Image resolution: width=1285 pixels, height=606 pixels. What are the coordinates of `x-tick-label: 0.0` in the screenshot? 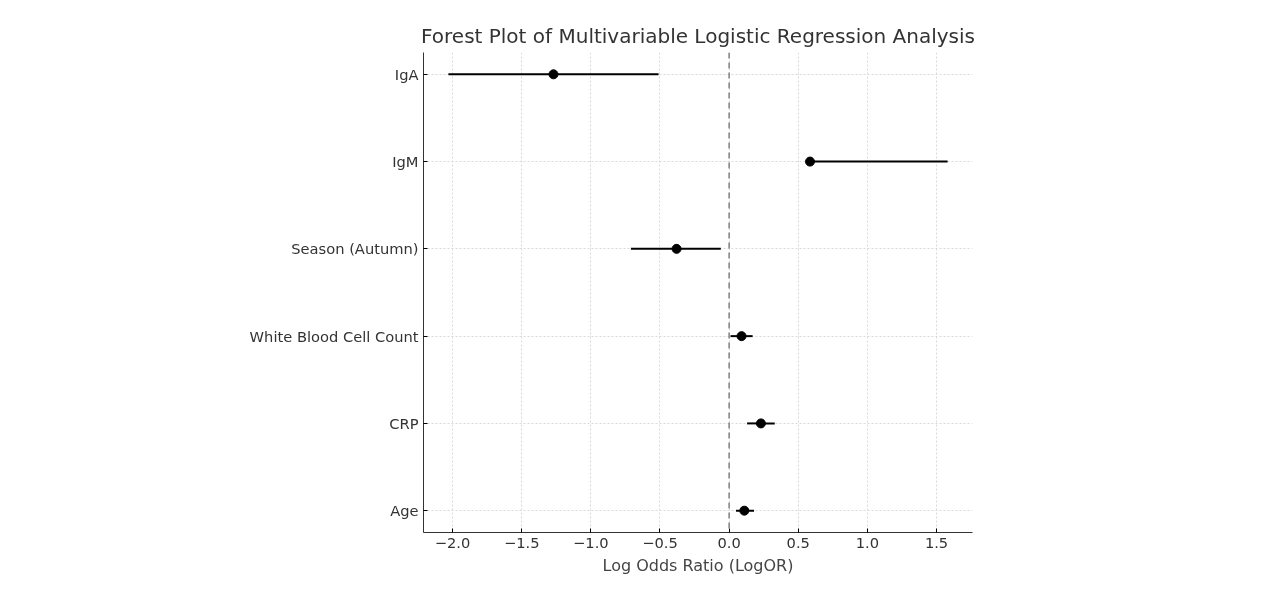 It's located at (729, 542).